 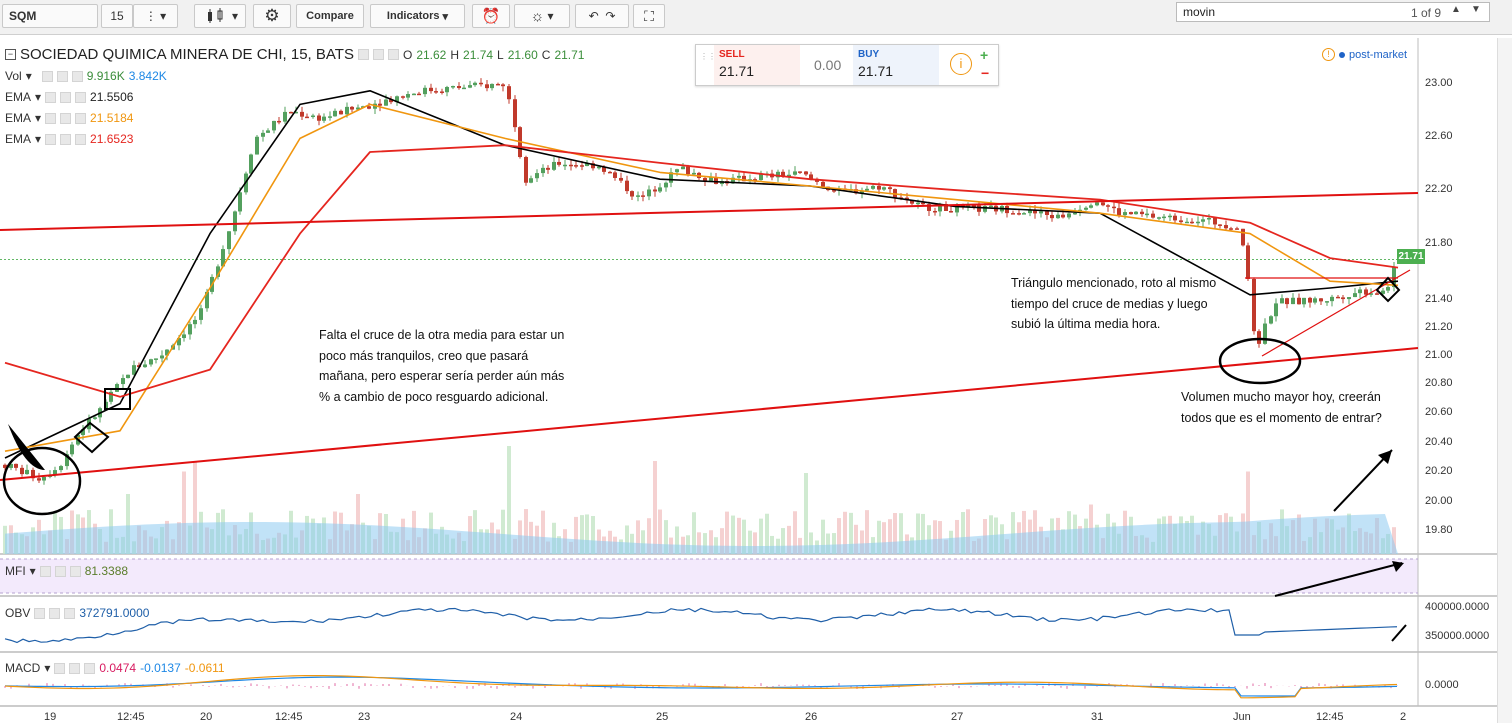 I want to click on ema1-close-icon, so click(x=81, y=97).